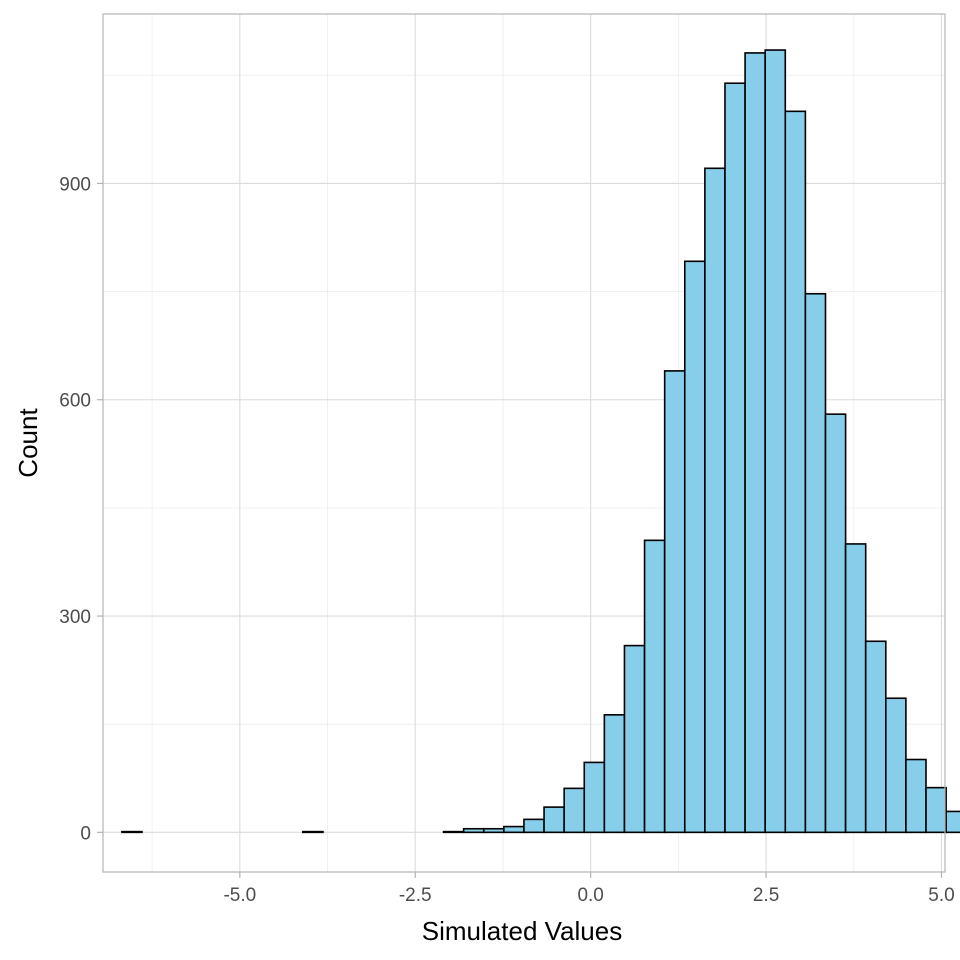 The height and width of the screenshot is (960, 960). Describe the element at coordinates (590, 895) in the screenshot. I see `x-tick-label: 0.0` at that location.